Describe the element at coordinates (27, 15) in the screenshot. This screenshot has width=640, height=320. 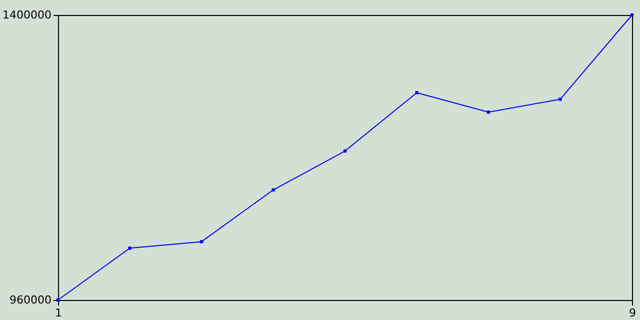
I see `y-tick-label: 1400000` at that location.